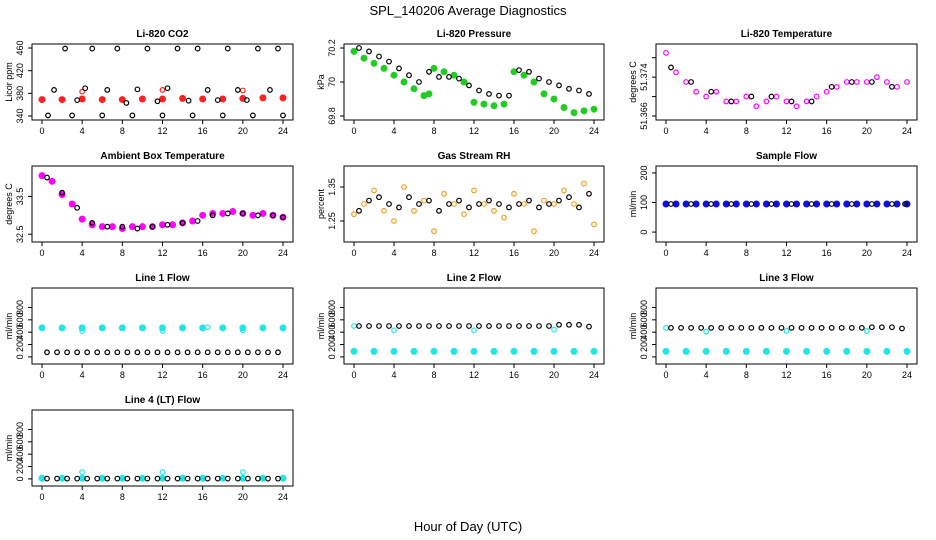 This screenshot has height=540, width=936. I want to click on y-tick-label: 51.374, so click(644, 77).